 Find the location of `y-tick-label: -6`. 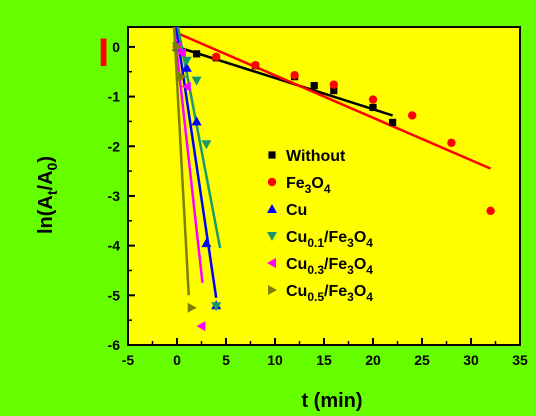

y-tick-label: -6 is located at coordinates (114, 345).